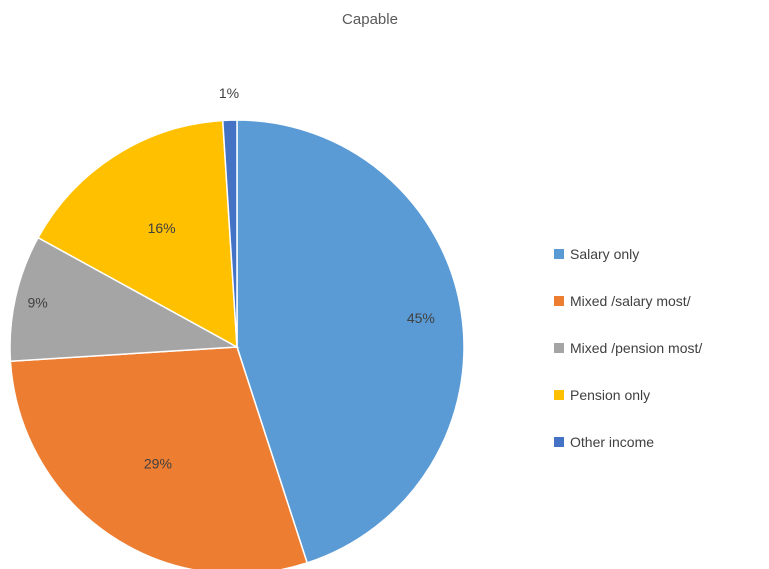 This screenshot has width=769, height=569. What do you see at coordinates (630, 301) in the screenshot?
I see `legend-label: Mixed /salary most/` at bounding box center [630, 301].